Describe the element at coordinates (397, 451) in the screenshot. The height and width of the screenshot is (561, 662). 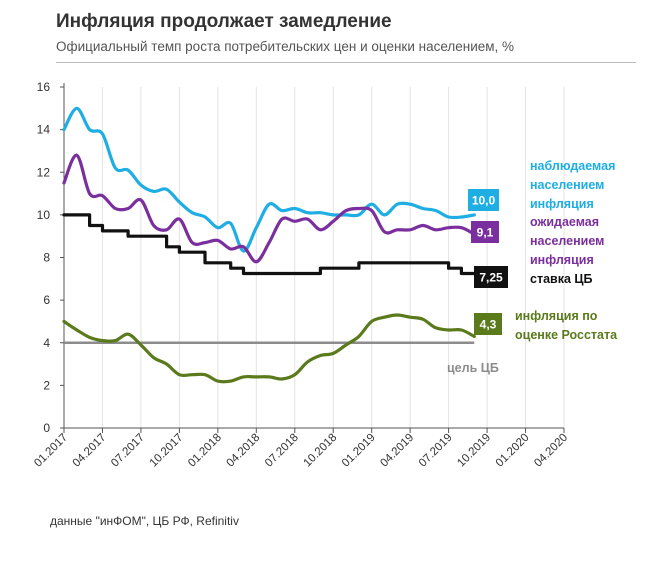
I see `x-tick-label: 04.2019` at that location.